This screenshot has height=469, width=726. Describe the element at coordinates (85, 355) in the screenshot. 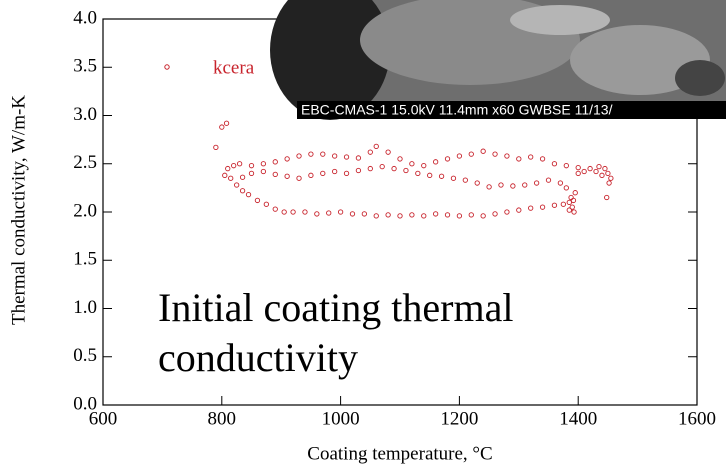

I see `y-tick-label: 0.5` at that location.